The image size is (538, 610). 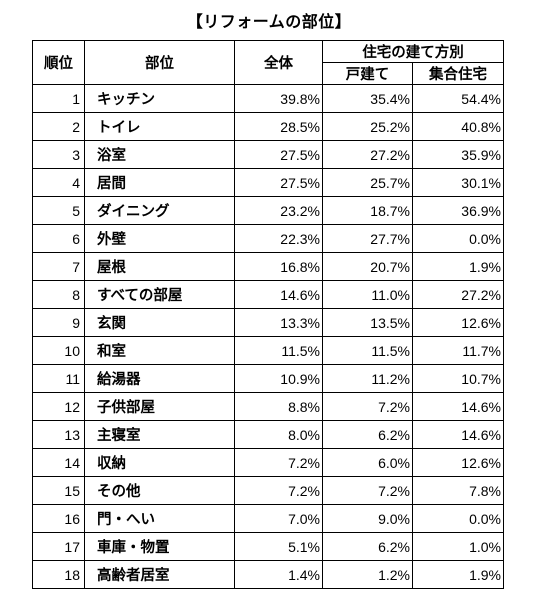 I want to click on part-cell: 浴室, so click(x=159, y=154).